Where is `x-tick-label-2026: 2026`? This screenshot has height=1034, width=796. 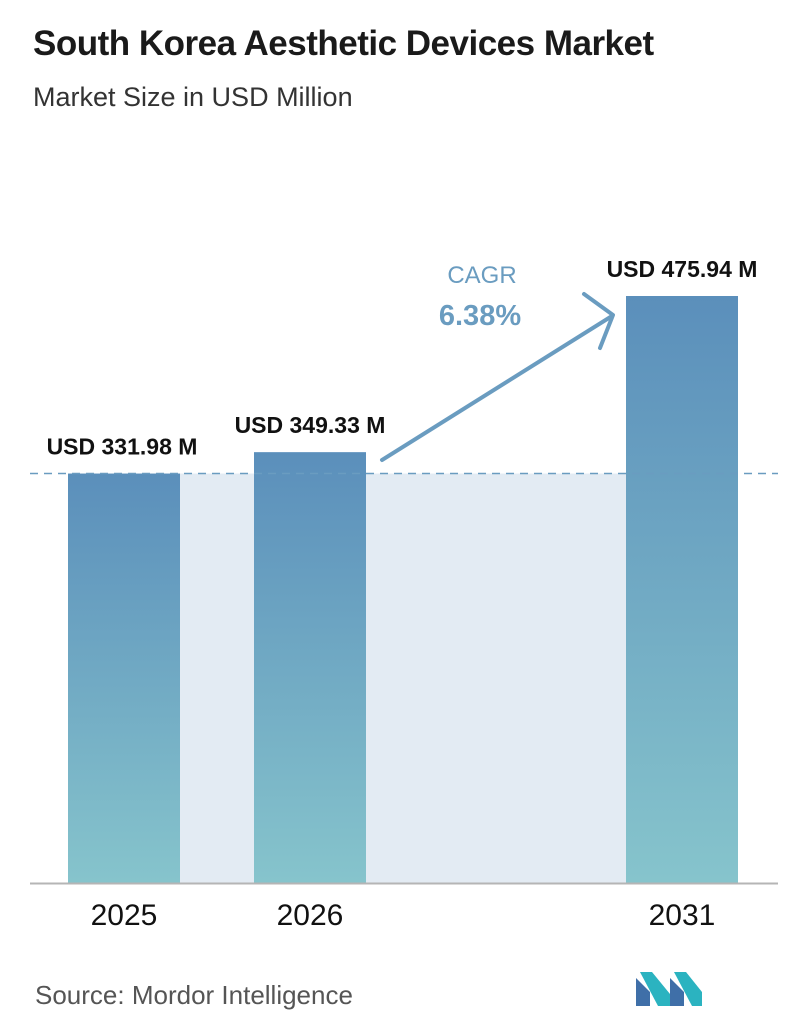 x-tick-label-2026: 2026 is located at coordinates (310, 915).